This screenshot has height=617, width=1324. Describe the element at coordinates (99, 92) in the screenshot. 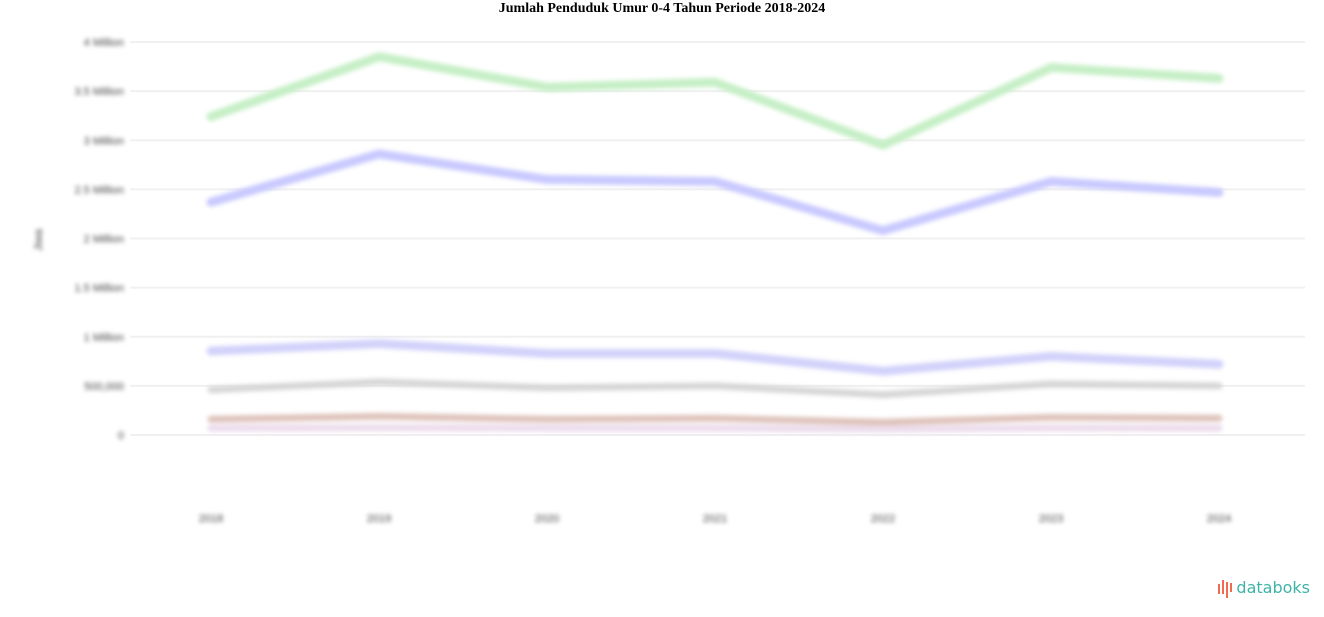

I see `y-tick-label: 3.5 Million` at that location.